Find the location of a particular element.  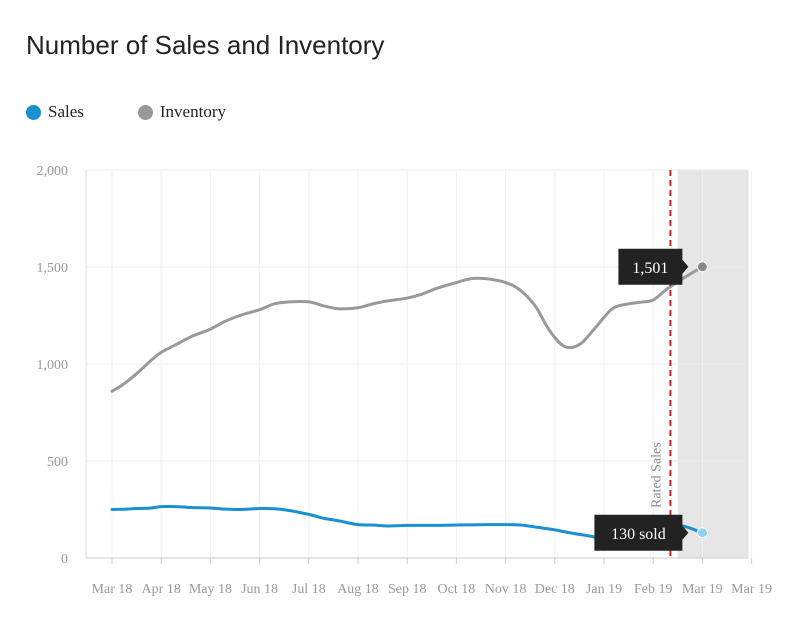

chart-title: Number of Sales and Inventory is located at coordinates (205, 45).